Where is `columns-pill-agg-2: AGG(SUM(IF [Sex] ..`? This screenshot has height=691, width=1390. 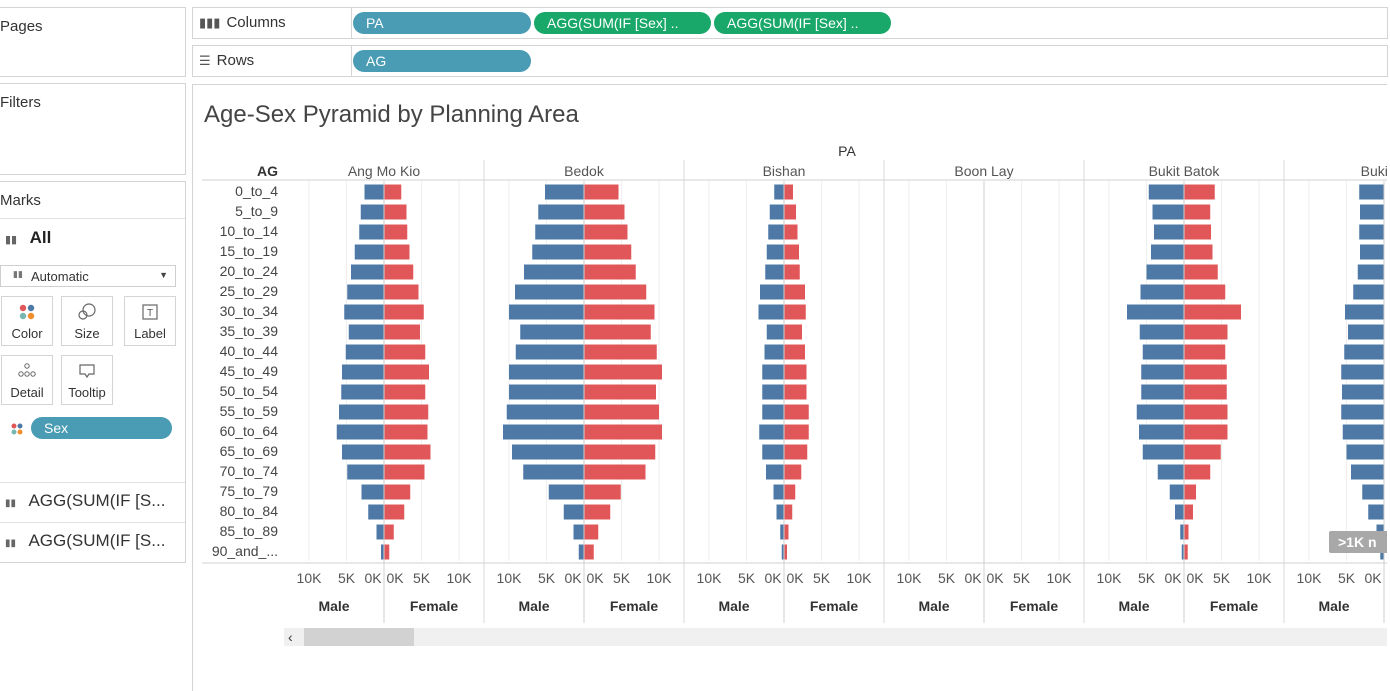
columns-pill-agg-2: AGG(SUM(IF [Sex] .. is located at coordinates (802, 23).